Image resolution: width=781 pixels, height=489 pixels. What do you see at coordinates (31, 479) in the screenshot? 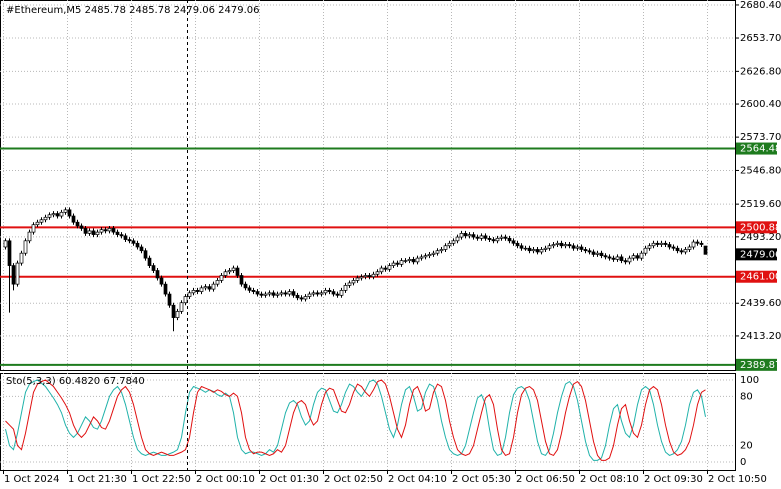
I see `x-tick-label: 1 Oct 2024` at bounding box center [31, 479].